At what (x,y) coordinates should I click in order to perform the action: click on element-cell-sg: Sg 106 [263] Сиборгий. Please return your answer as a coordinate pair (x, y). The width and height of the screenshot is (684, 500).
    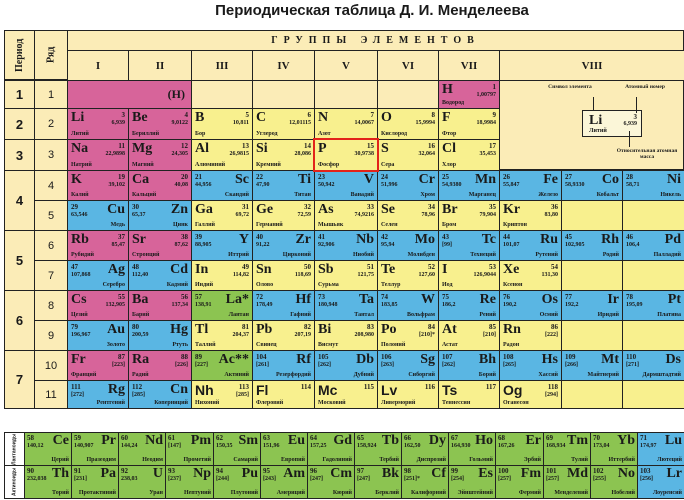
    Looking at the image, I should click on (408, 365).